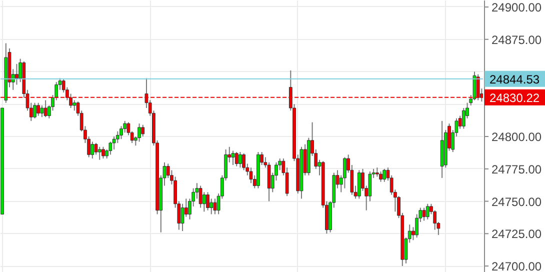 The image size is (545, 272). I want to click on ref-line-label: 24830.22, so click(515, 97).